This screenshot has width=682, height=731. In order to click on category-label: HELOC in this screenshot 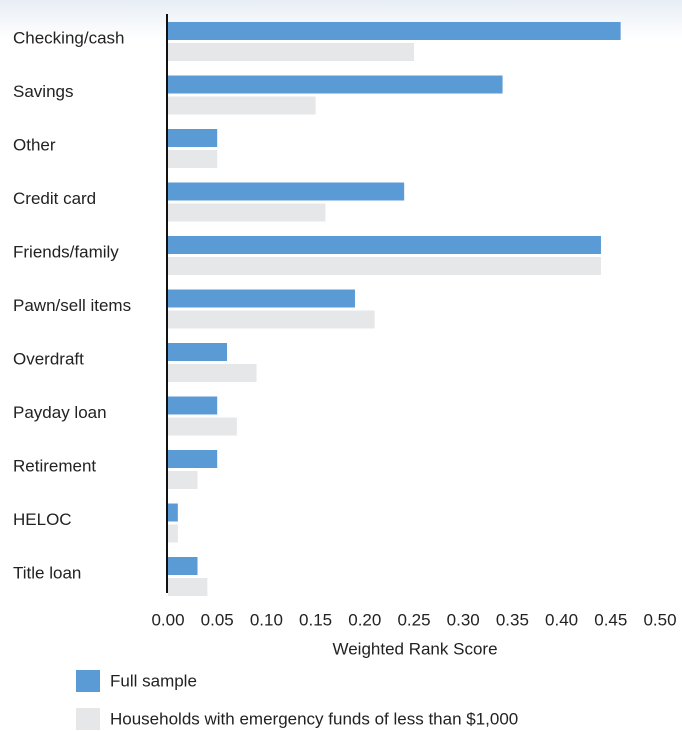, I will do `click(42, 519)`.